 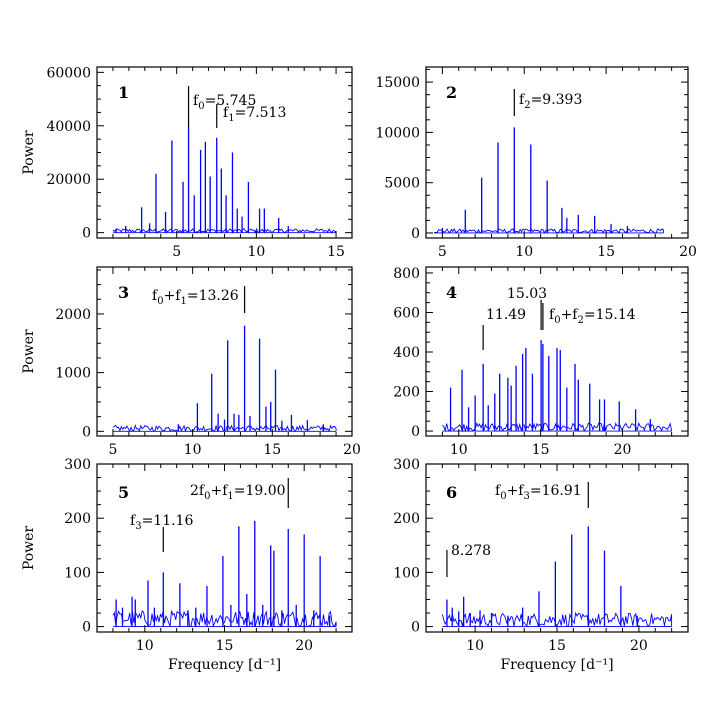 I want to click on panel-number-2: 2, so click(x=451, y=92).